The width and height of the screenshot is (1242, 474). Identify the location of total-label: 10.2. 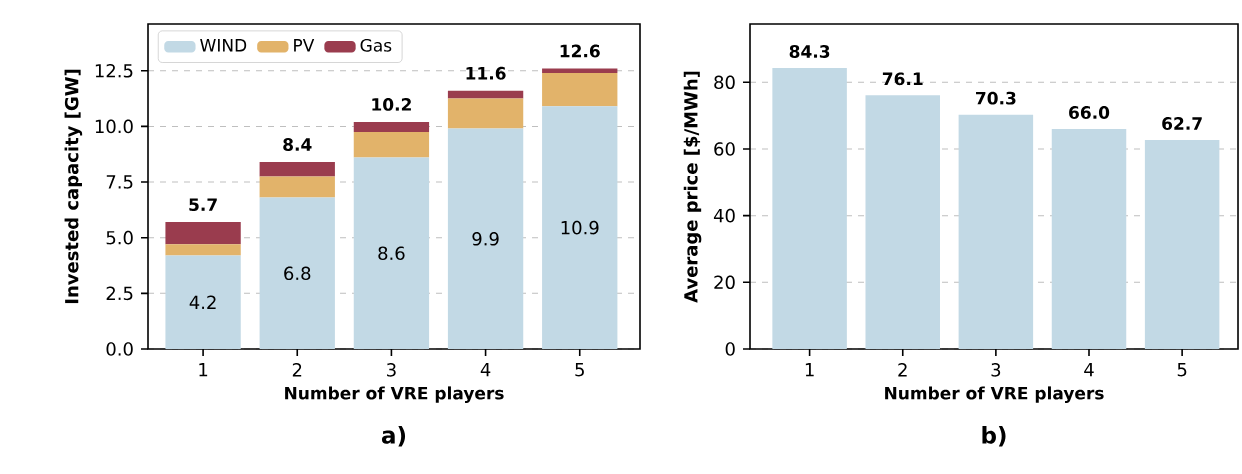
(391, 104).